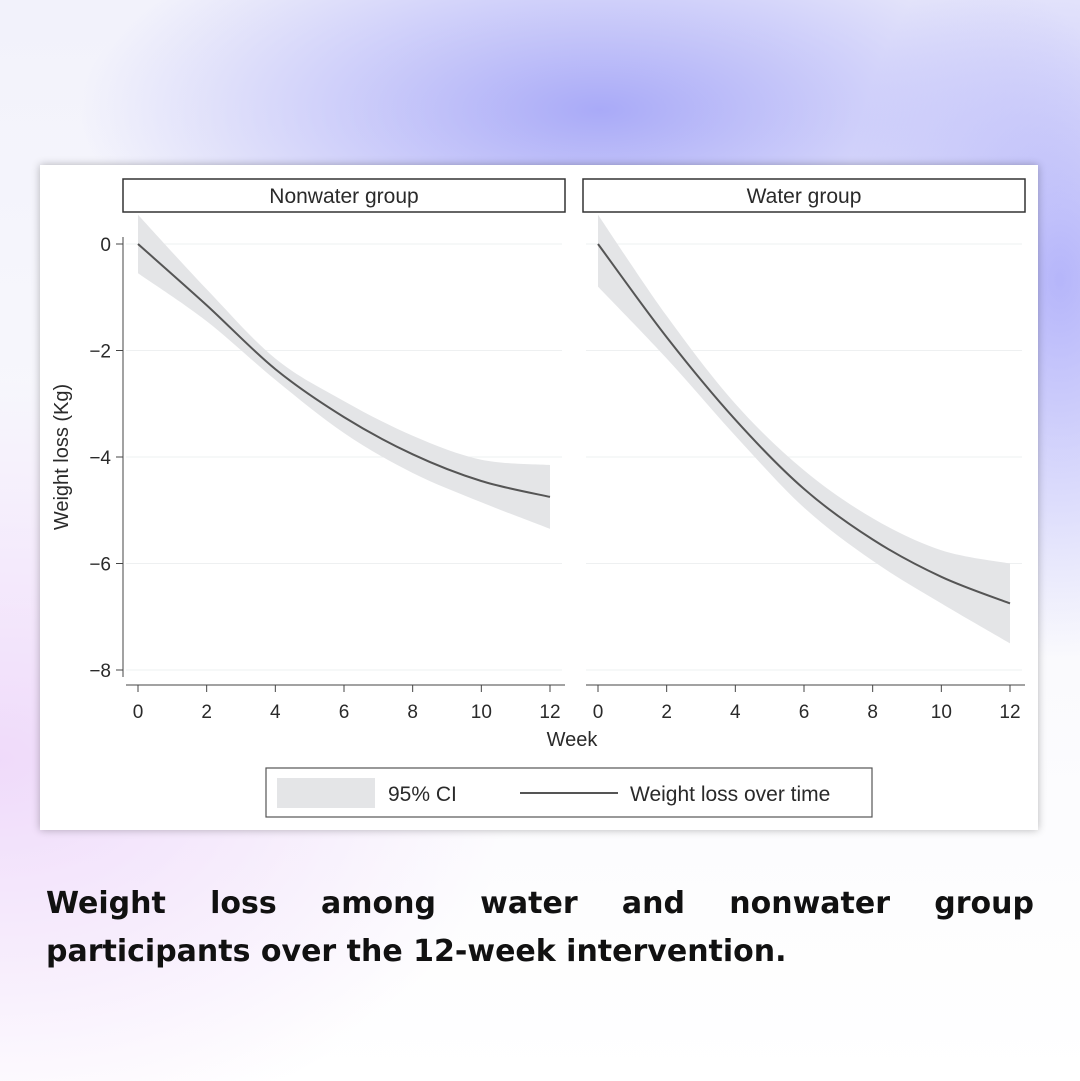 This screenshot has height=1081, width=1080. I want to click on y-axis-label: Weight loss (Kg), so click(62, 457).